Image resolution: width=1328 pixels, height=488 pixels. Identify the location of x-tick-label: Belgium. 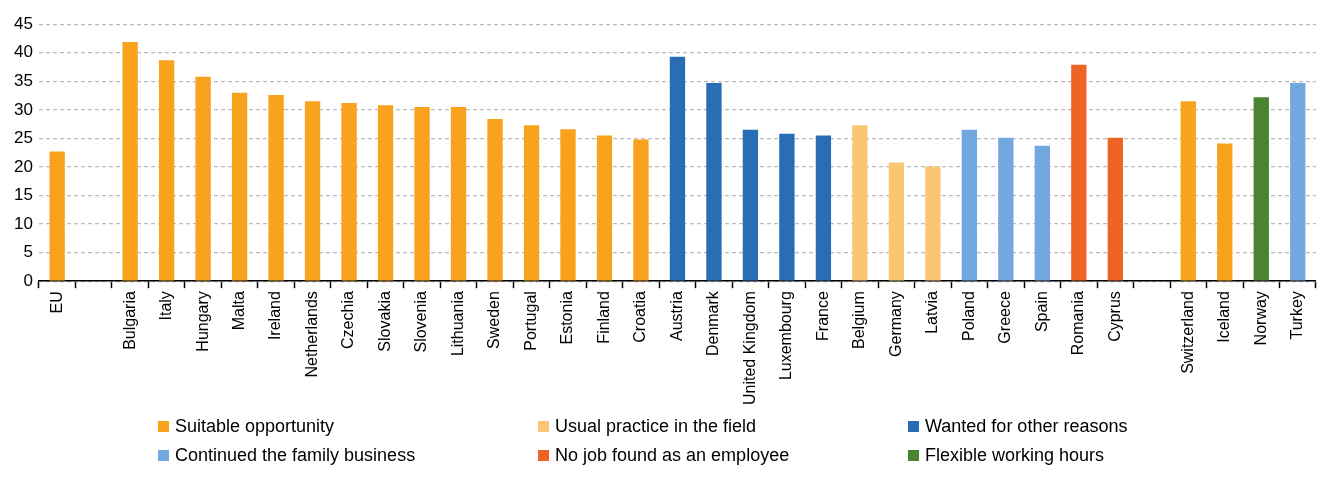
(859, 320).